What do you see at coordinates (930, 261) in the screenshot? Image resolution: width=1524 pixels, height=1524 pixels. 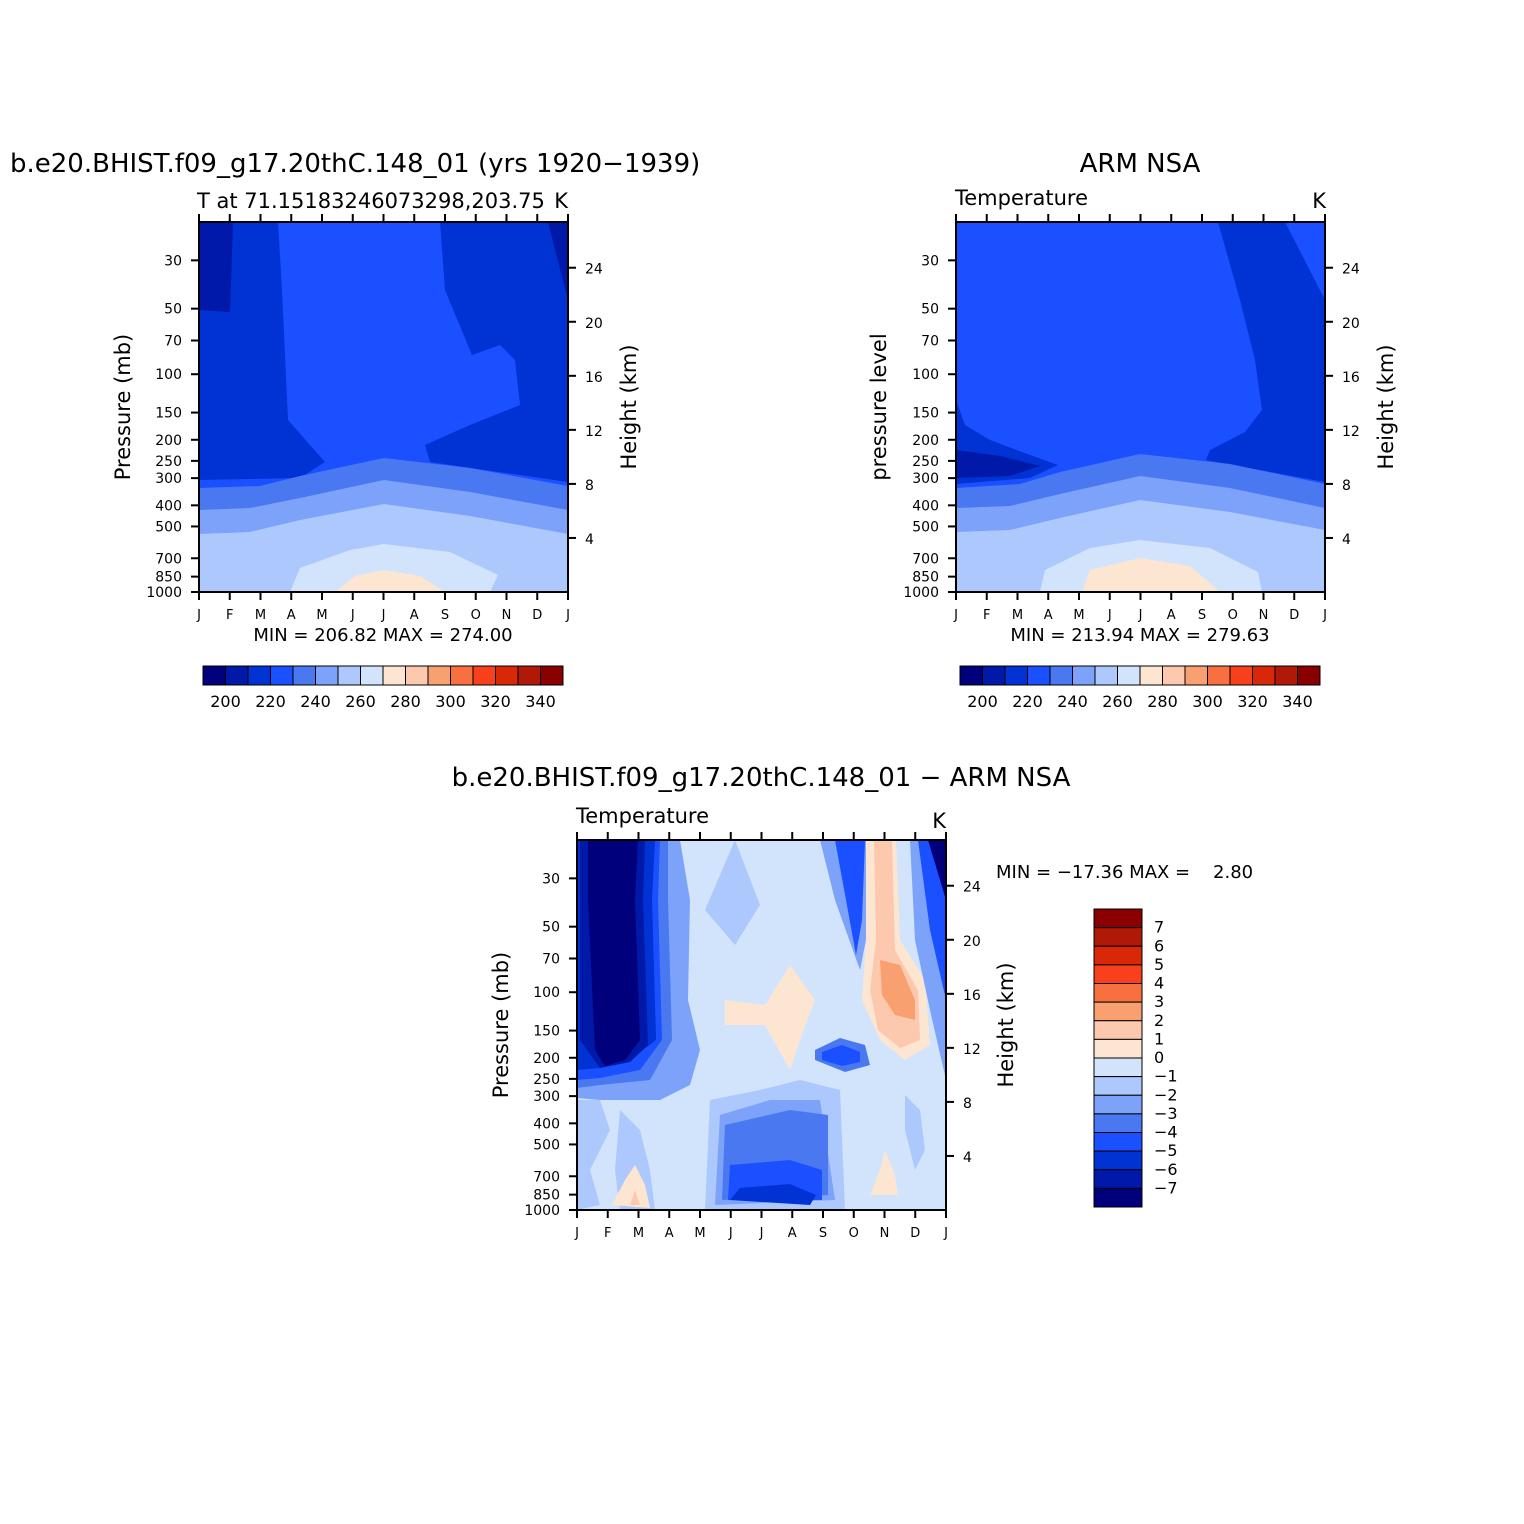 I see `pressure-tick-label: 30` at bounding box center [930, 261].